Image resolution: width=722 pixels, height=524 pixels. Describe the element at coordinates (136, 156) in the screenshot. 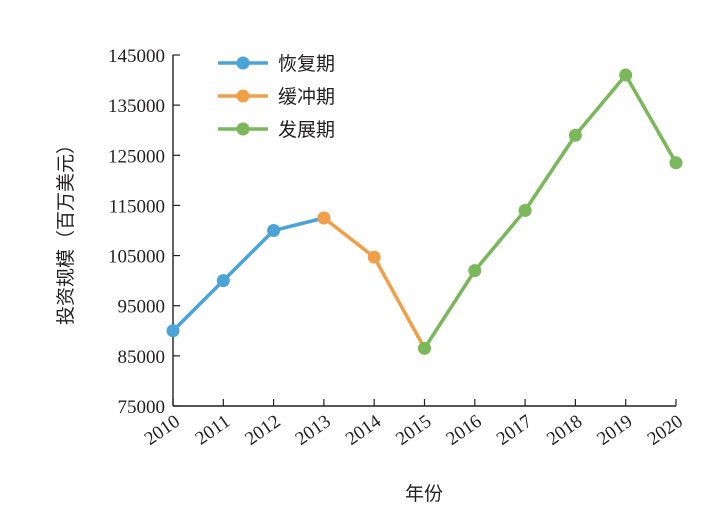

I see `y-tick-label: 125000` at that location.